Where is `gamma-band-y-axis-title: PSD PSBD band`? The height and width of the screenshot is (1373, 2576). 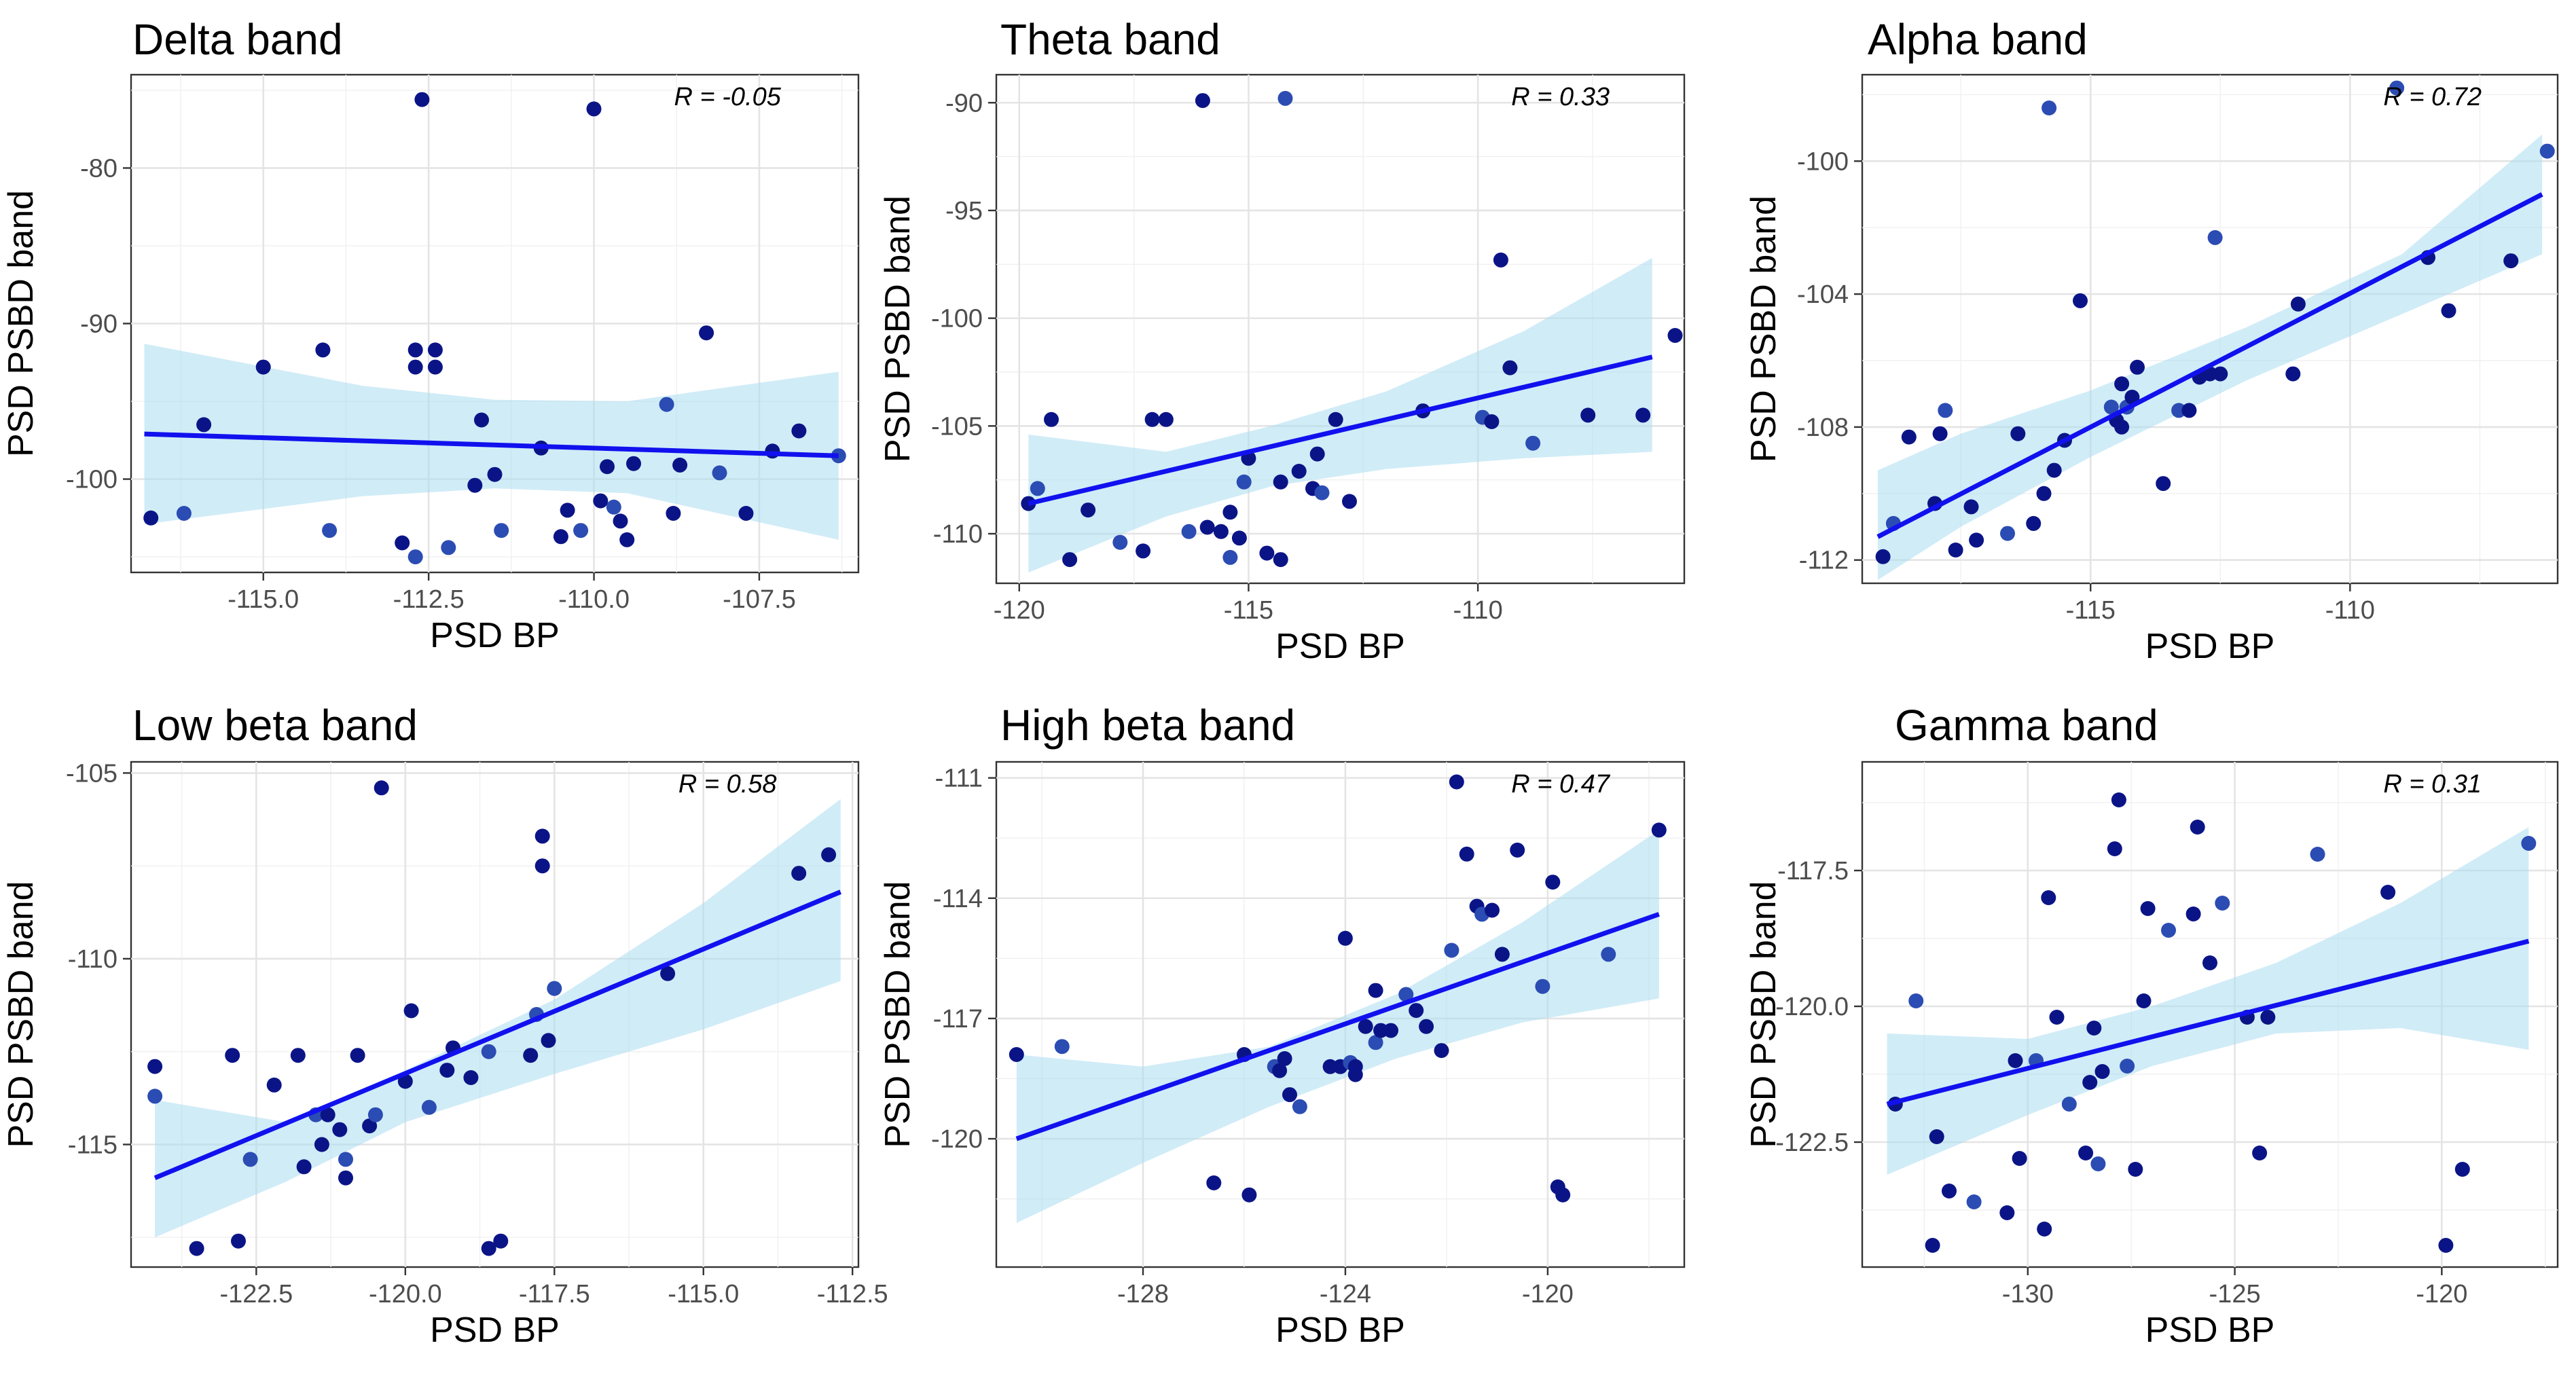
gamma-band-y-axis-title: PSD PSBD band is located at coordinates (1763, 1015).